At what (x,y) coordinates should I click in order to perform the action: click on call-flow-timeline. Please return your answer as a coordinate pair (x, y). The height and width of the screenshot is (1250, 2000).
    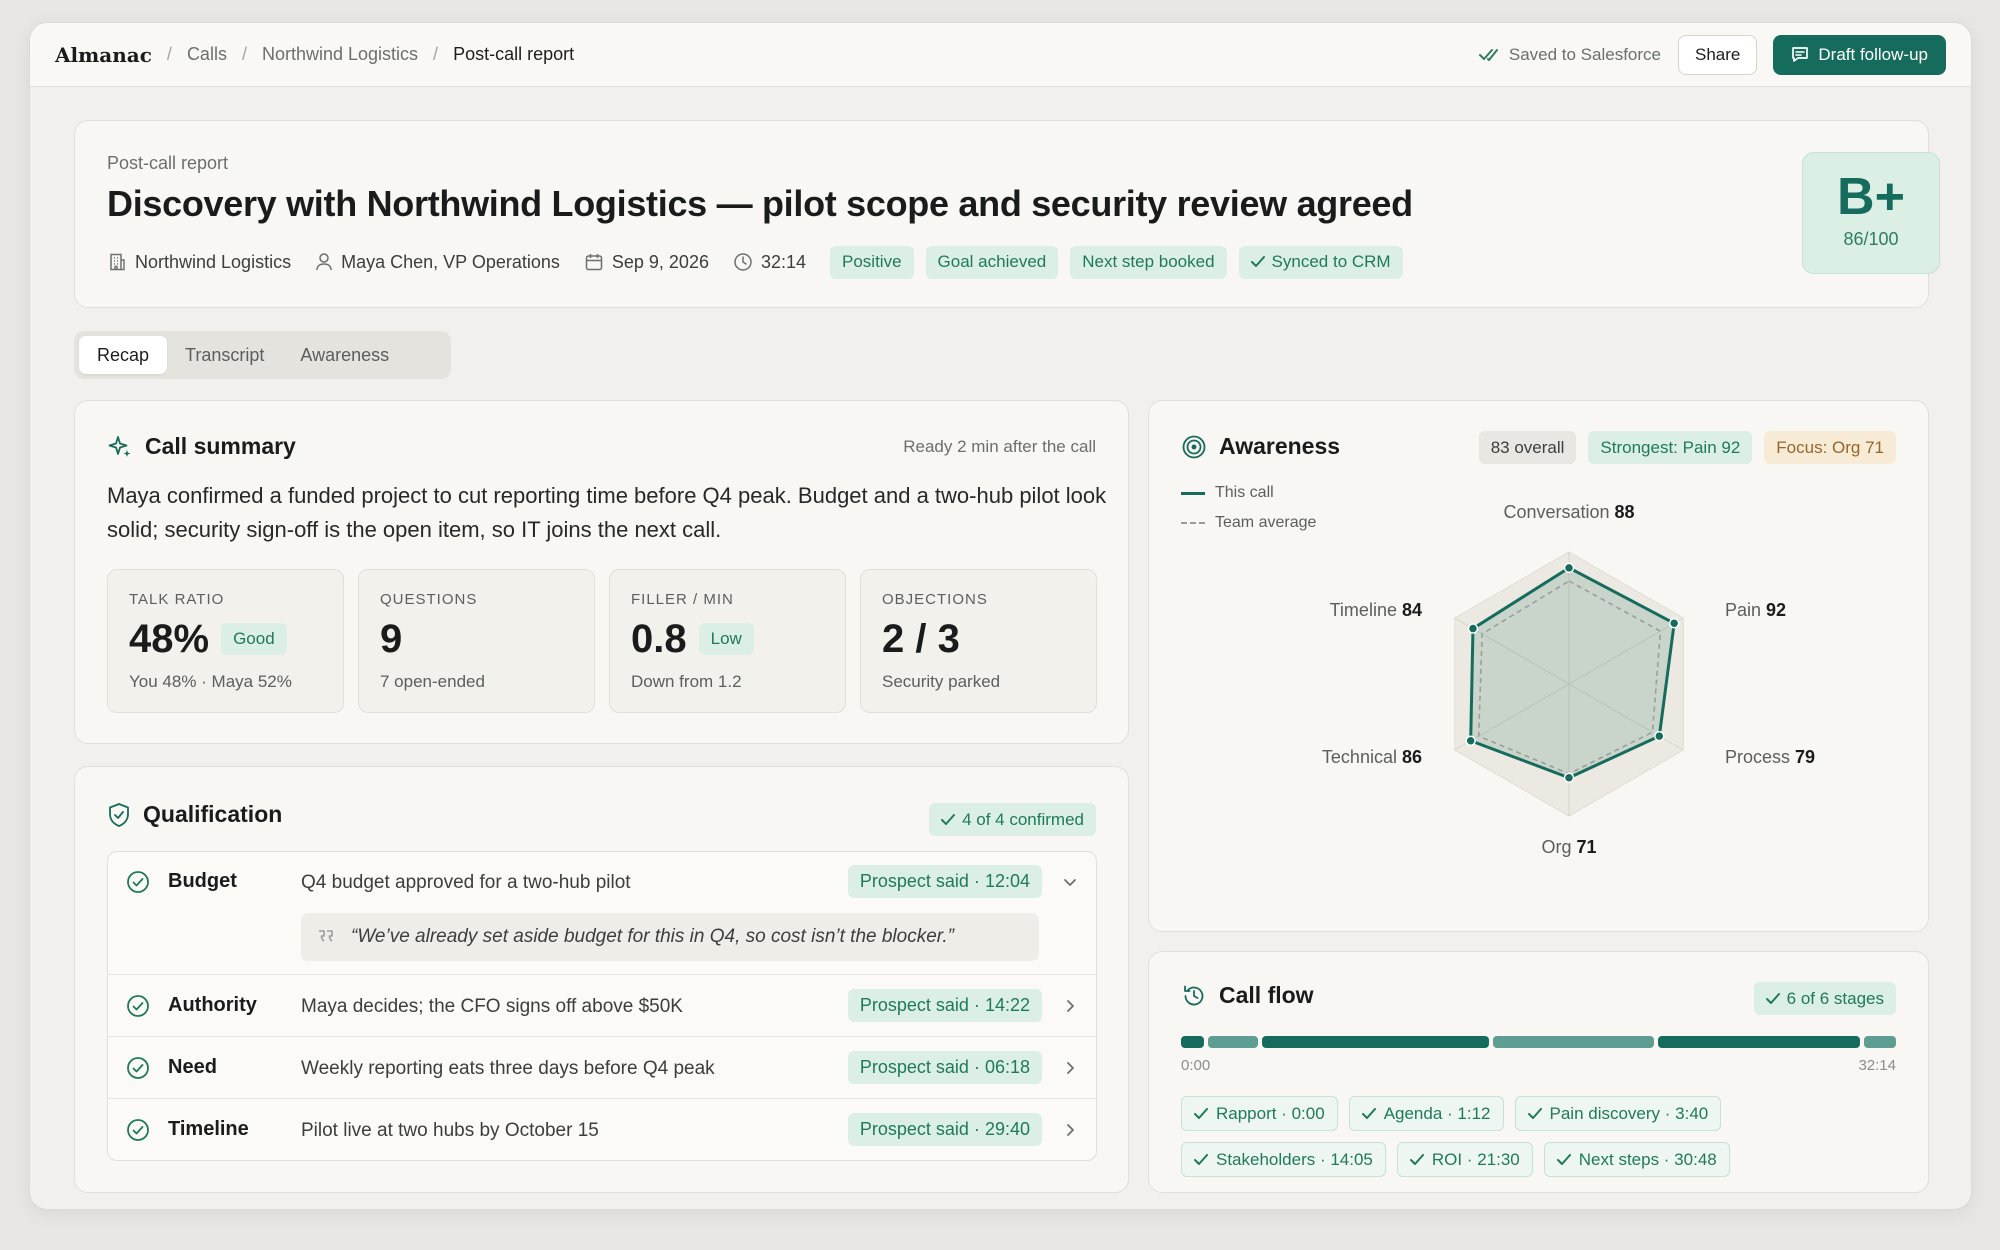
    Looking at the image, I should click on (1538, 1042).